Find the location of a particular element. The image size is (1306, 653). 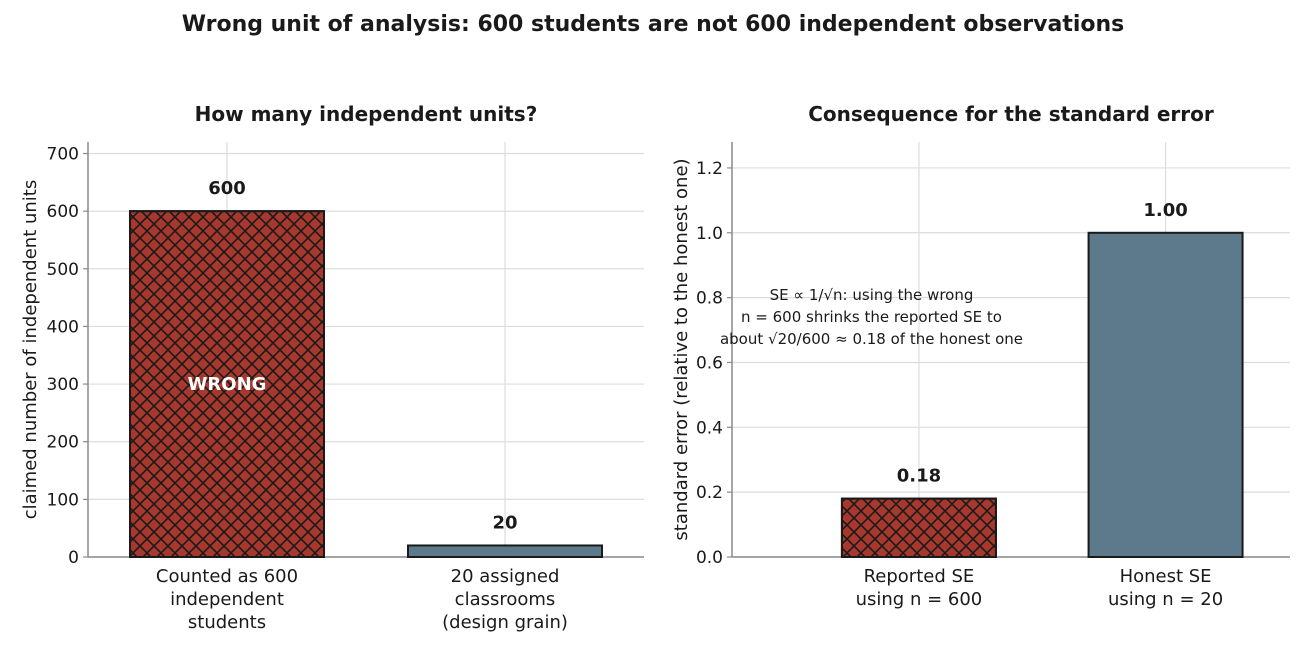

x-category-label: (design grain) is located at coordinates (505, 622).